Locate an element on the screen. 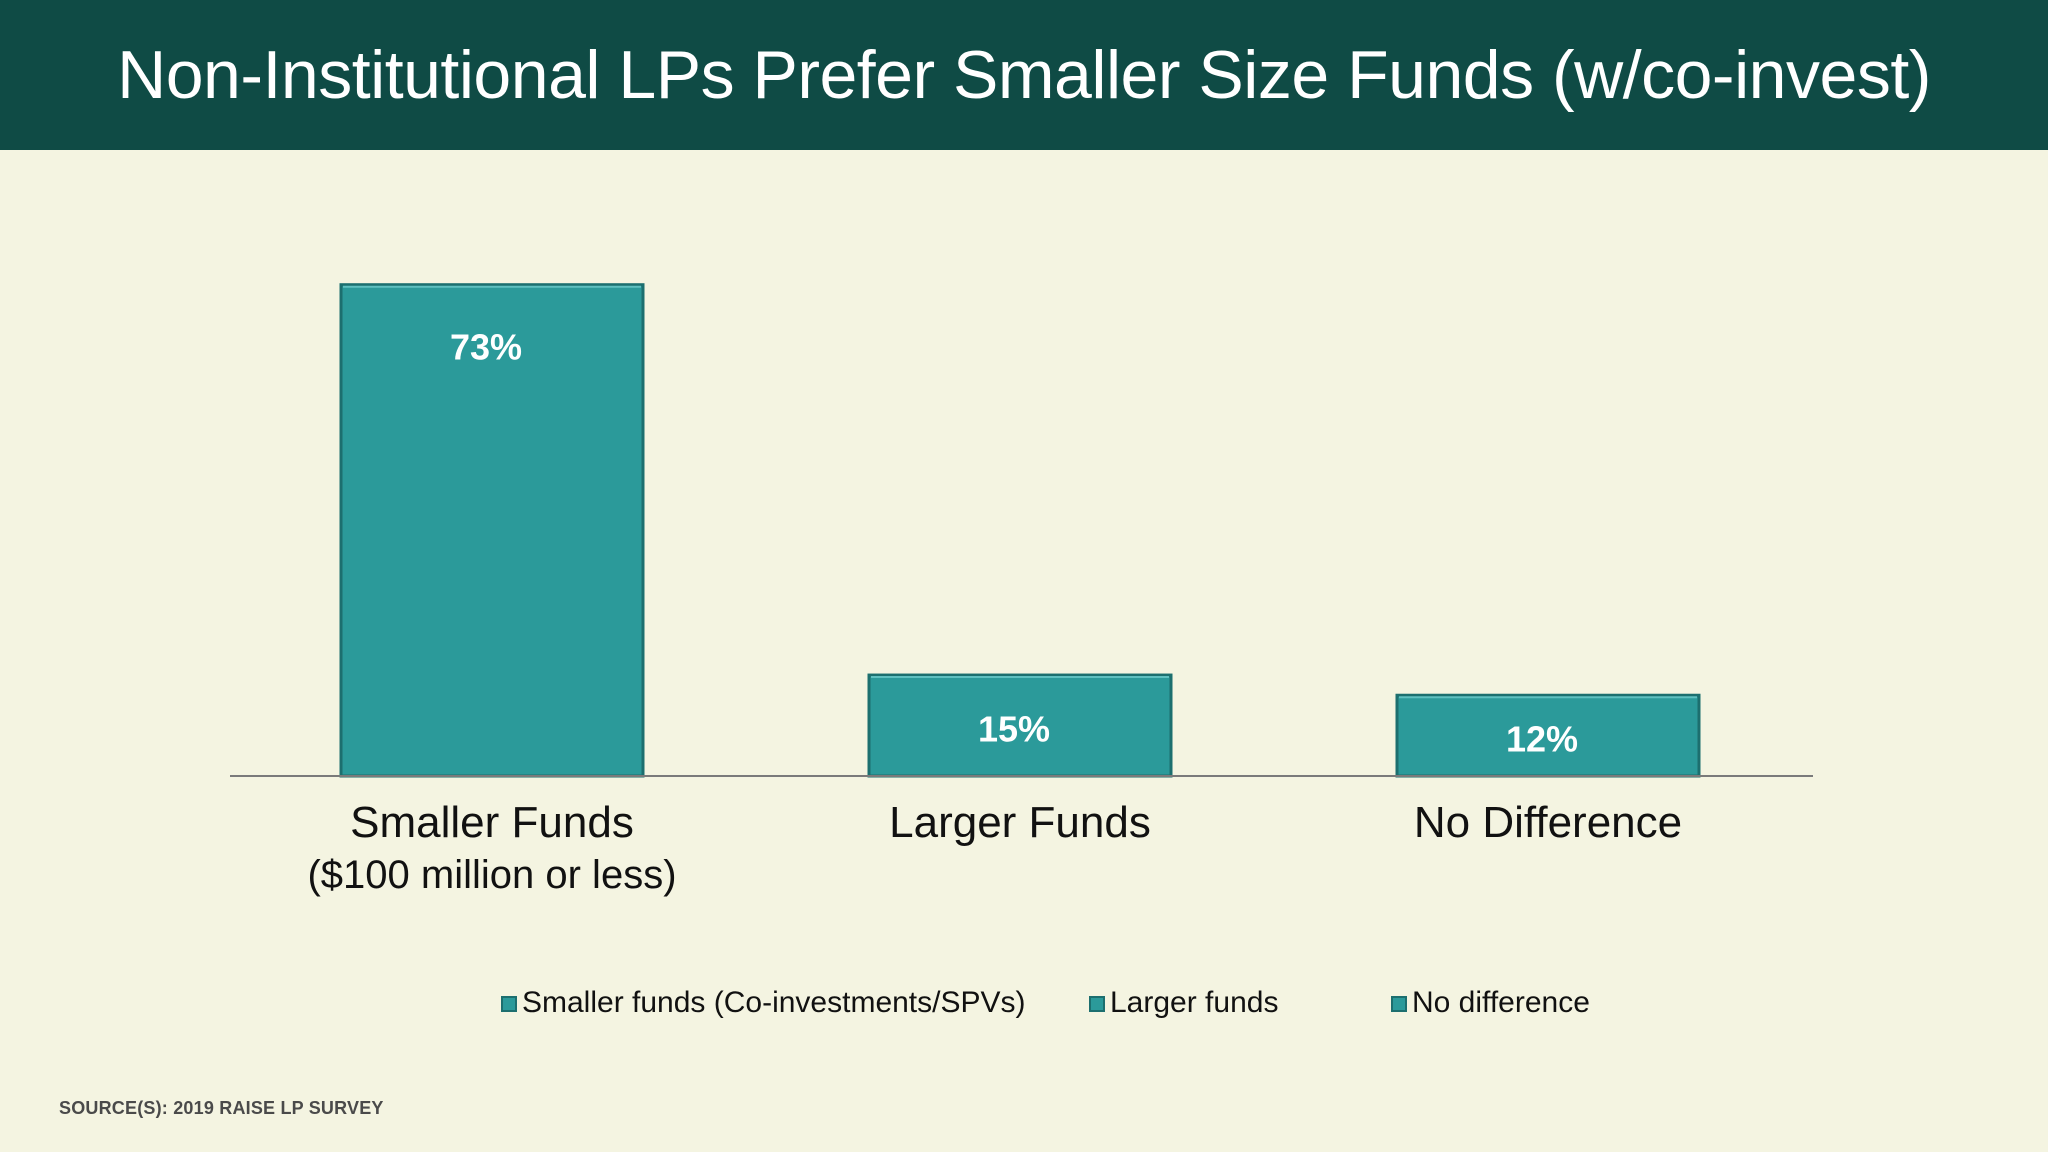 The image size is (2048, 1152). legend-label-1: Smaller funds (Co-investments/SPVs) is located at coordinates (774, 1002).